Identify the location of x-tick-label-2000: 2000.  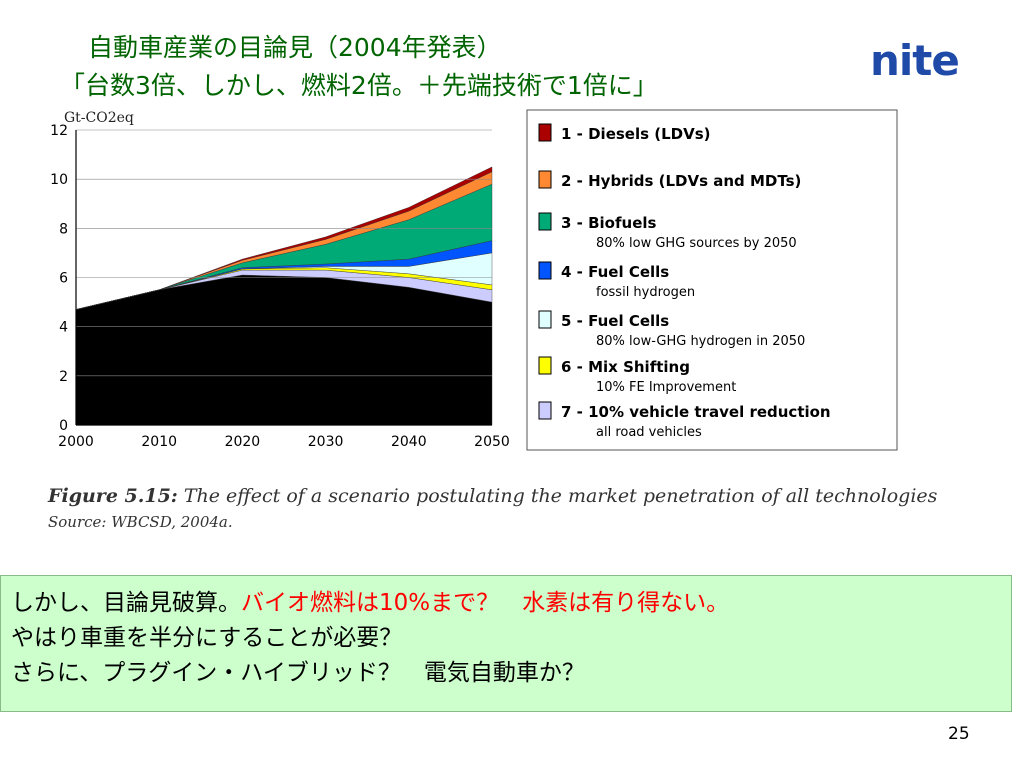
(76, 442).